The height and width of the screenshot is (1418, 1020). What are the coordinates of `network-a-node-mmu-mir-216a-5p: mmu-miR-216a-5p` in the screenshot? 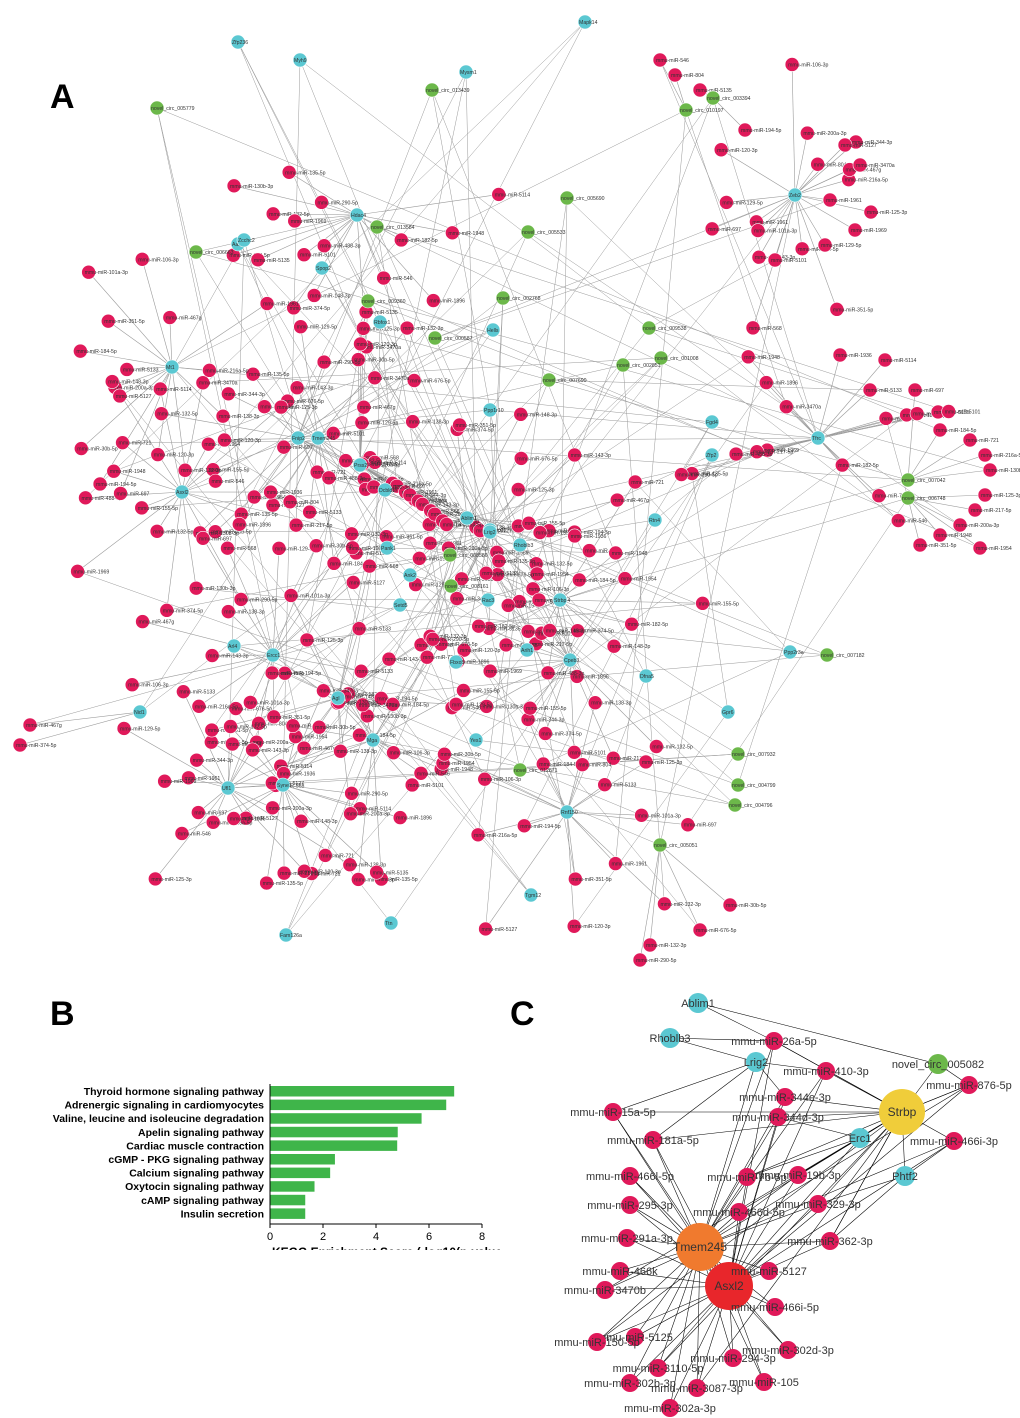 It's located at (214, 706).